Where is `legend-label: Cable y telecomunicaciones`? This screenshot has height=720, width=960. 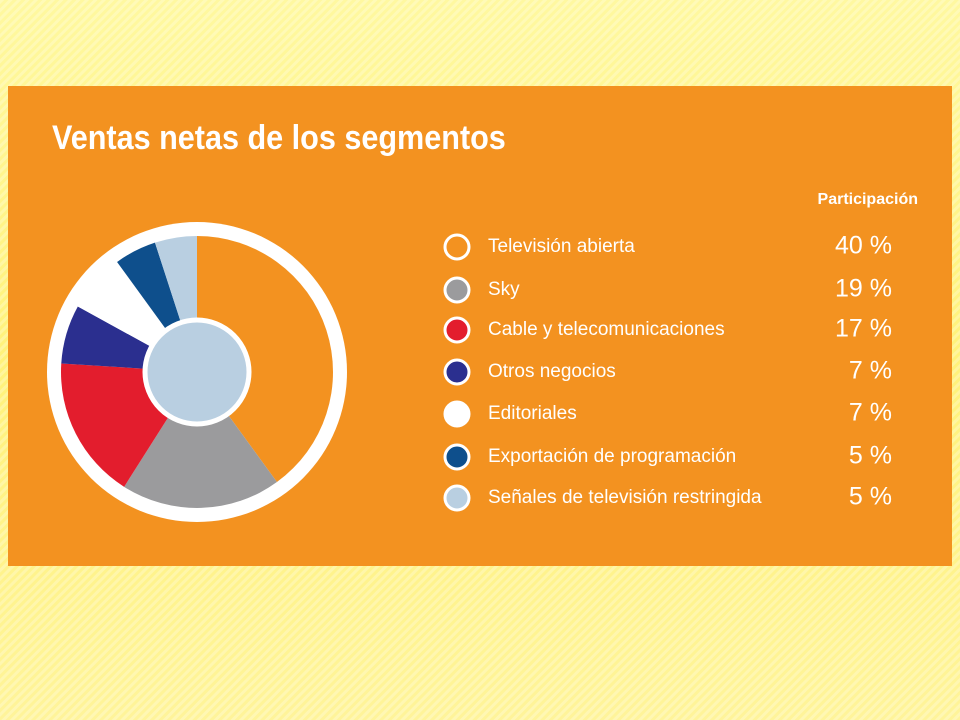
legend-label: Cable y telecomunicaciones is located at coordinates (606, 329).